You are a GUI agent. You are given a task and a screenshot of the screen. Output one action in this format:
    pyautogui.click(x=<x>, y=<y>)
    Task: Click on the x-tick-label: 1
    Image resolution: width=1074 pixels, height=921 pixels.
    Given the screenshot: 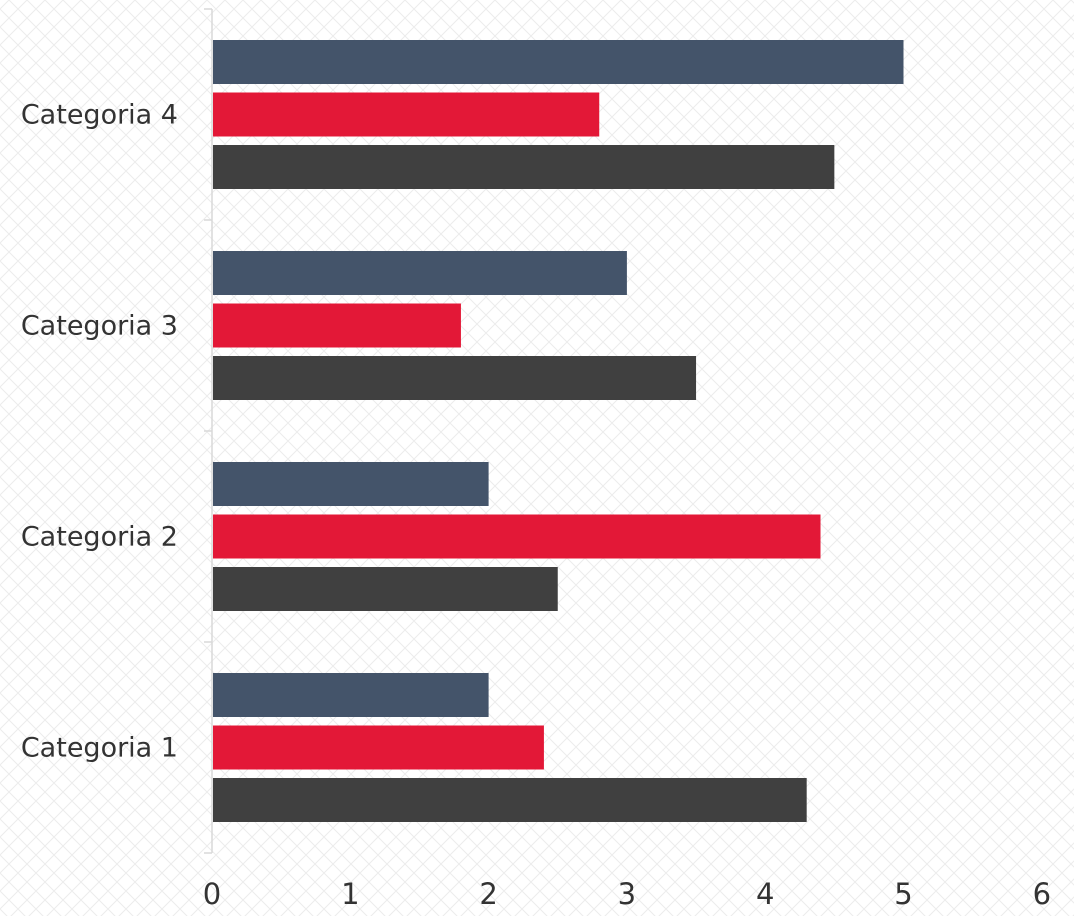 What is the action you would take?
    pyautogui.click(x=350, y=894)
    